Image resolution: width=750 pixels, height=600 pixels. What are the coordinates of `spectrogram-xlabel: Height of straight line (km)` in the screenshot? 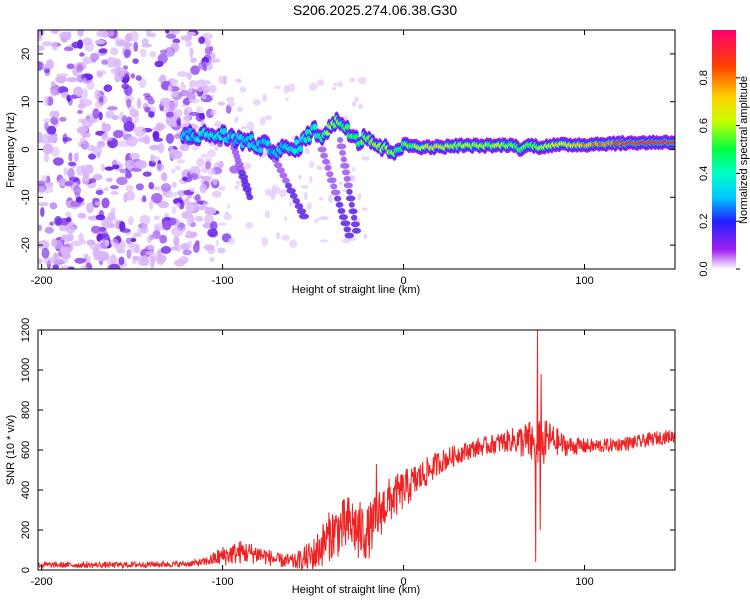 It's located at (356, 290).